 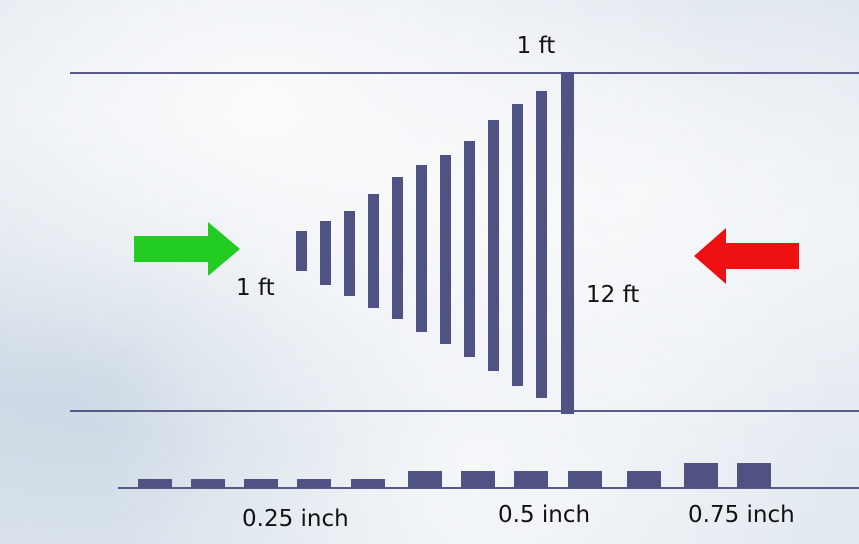 I want to click on thickness-medium-label: 0.5 inch, so click(x=544, y=515).